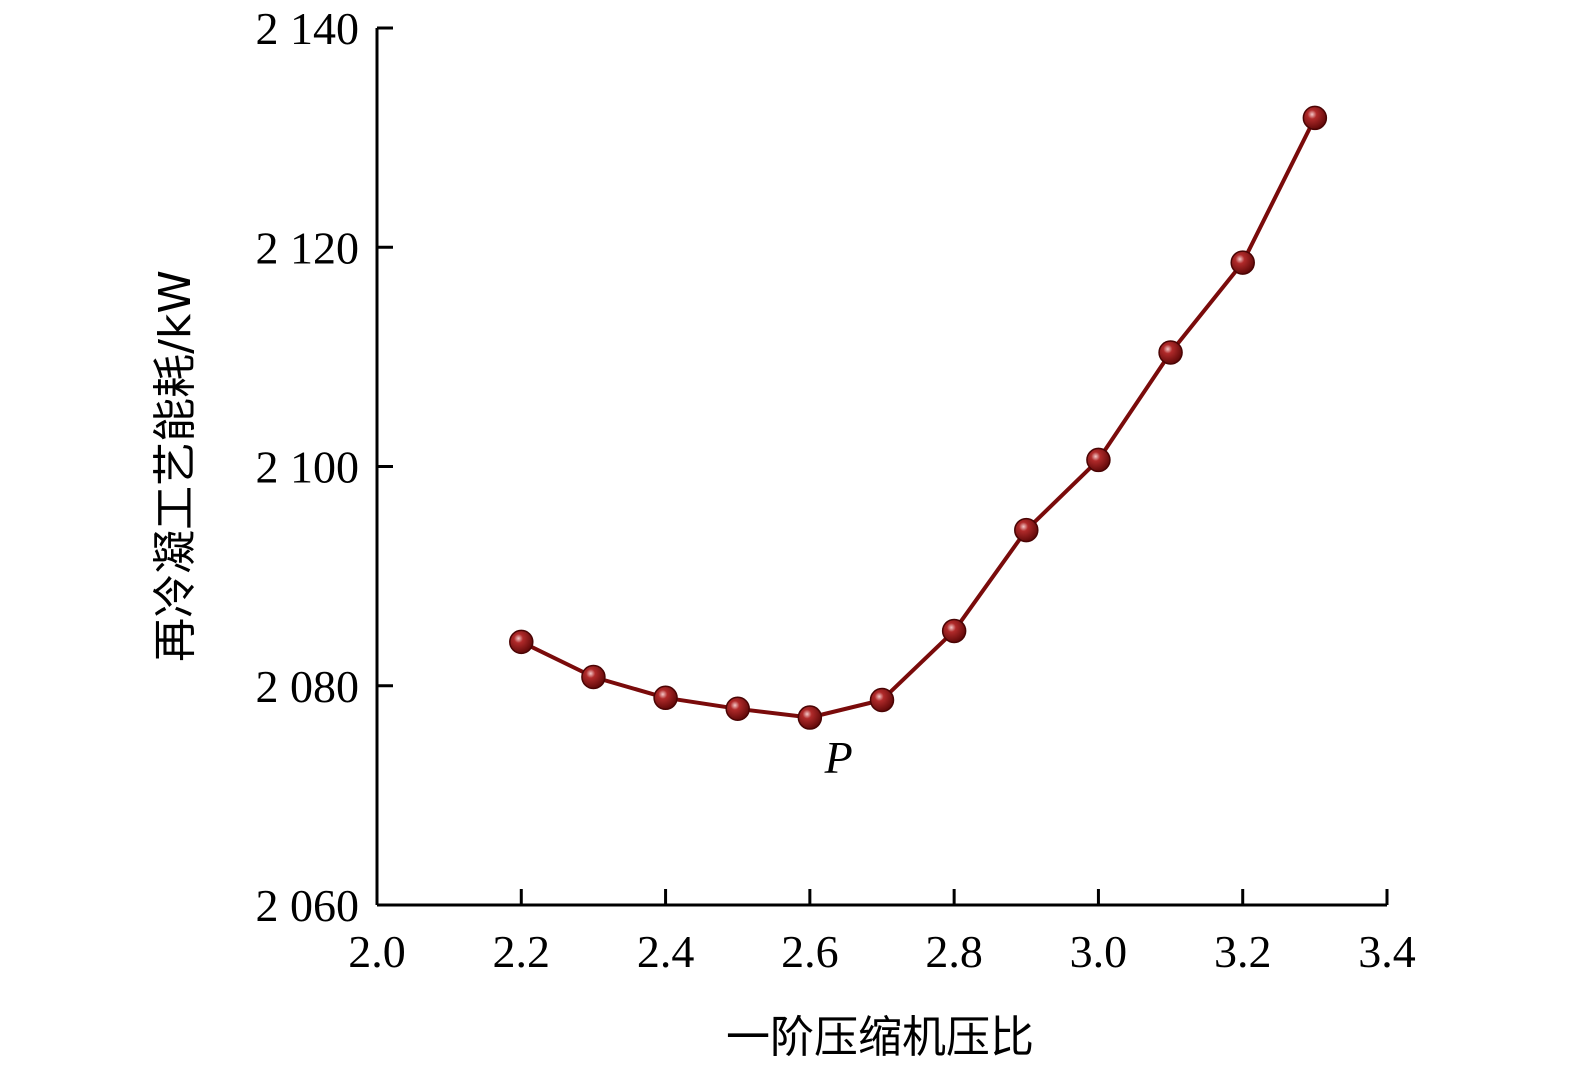  Describe the element at coordinates (308, 467) in the screenshot. I see `y-tick-label: 2 100` at that location.